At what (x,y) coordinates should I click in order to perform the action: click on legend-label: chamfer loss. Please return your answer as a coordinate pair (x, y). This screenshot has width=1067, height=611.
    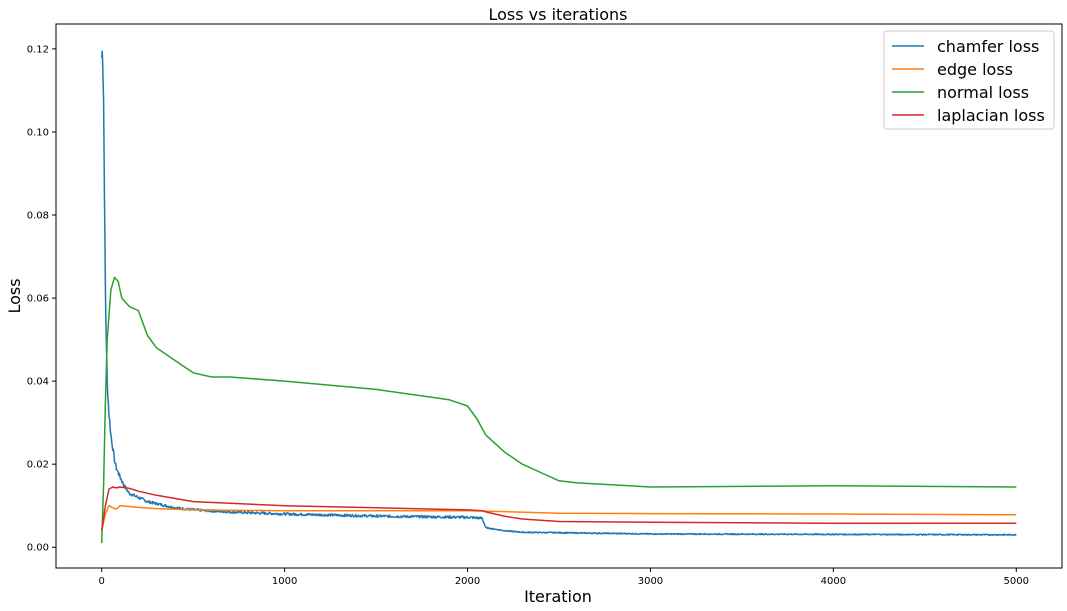
    Looking at the image, I should click on (988, 46).